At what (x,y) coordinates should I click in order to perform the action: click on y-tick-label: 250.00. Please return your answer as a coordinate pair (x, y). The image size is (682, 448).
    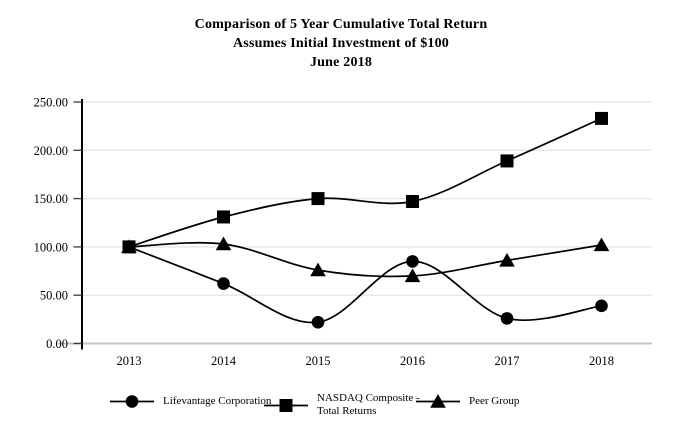
    Looking at the image, I should click on (51, 103).